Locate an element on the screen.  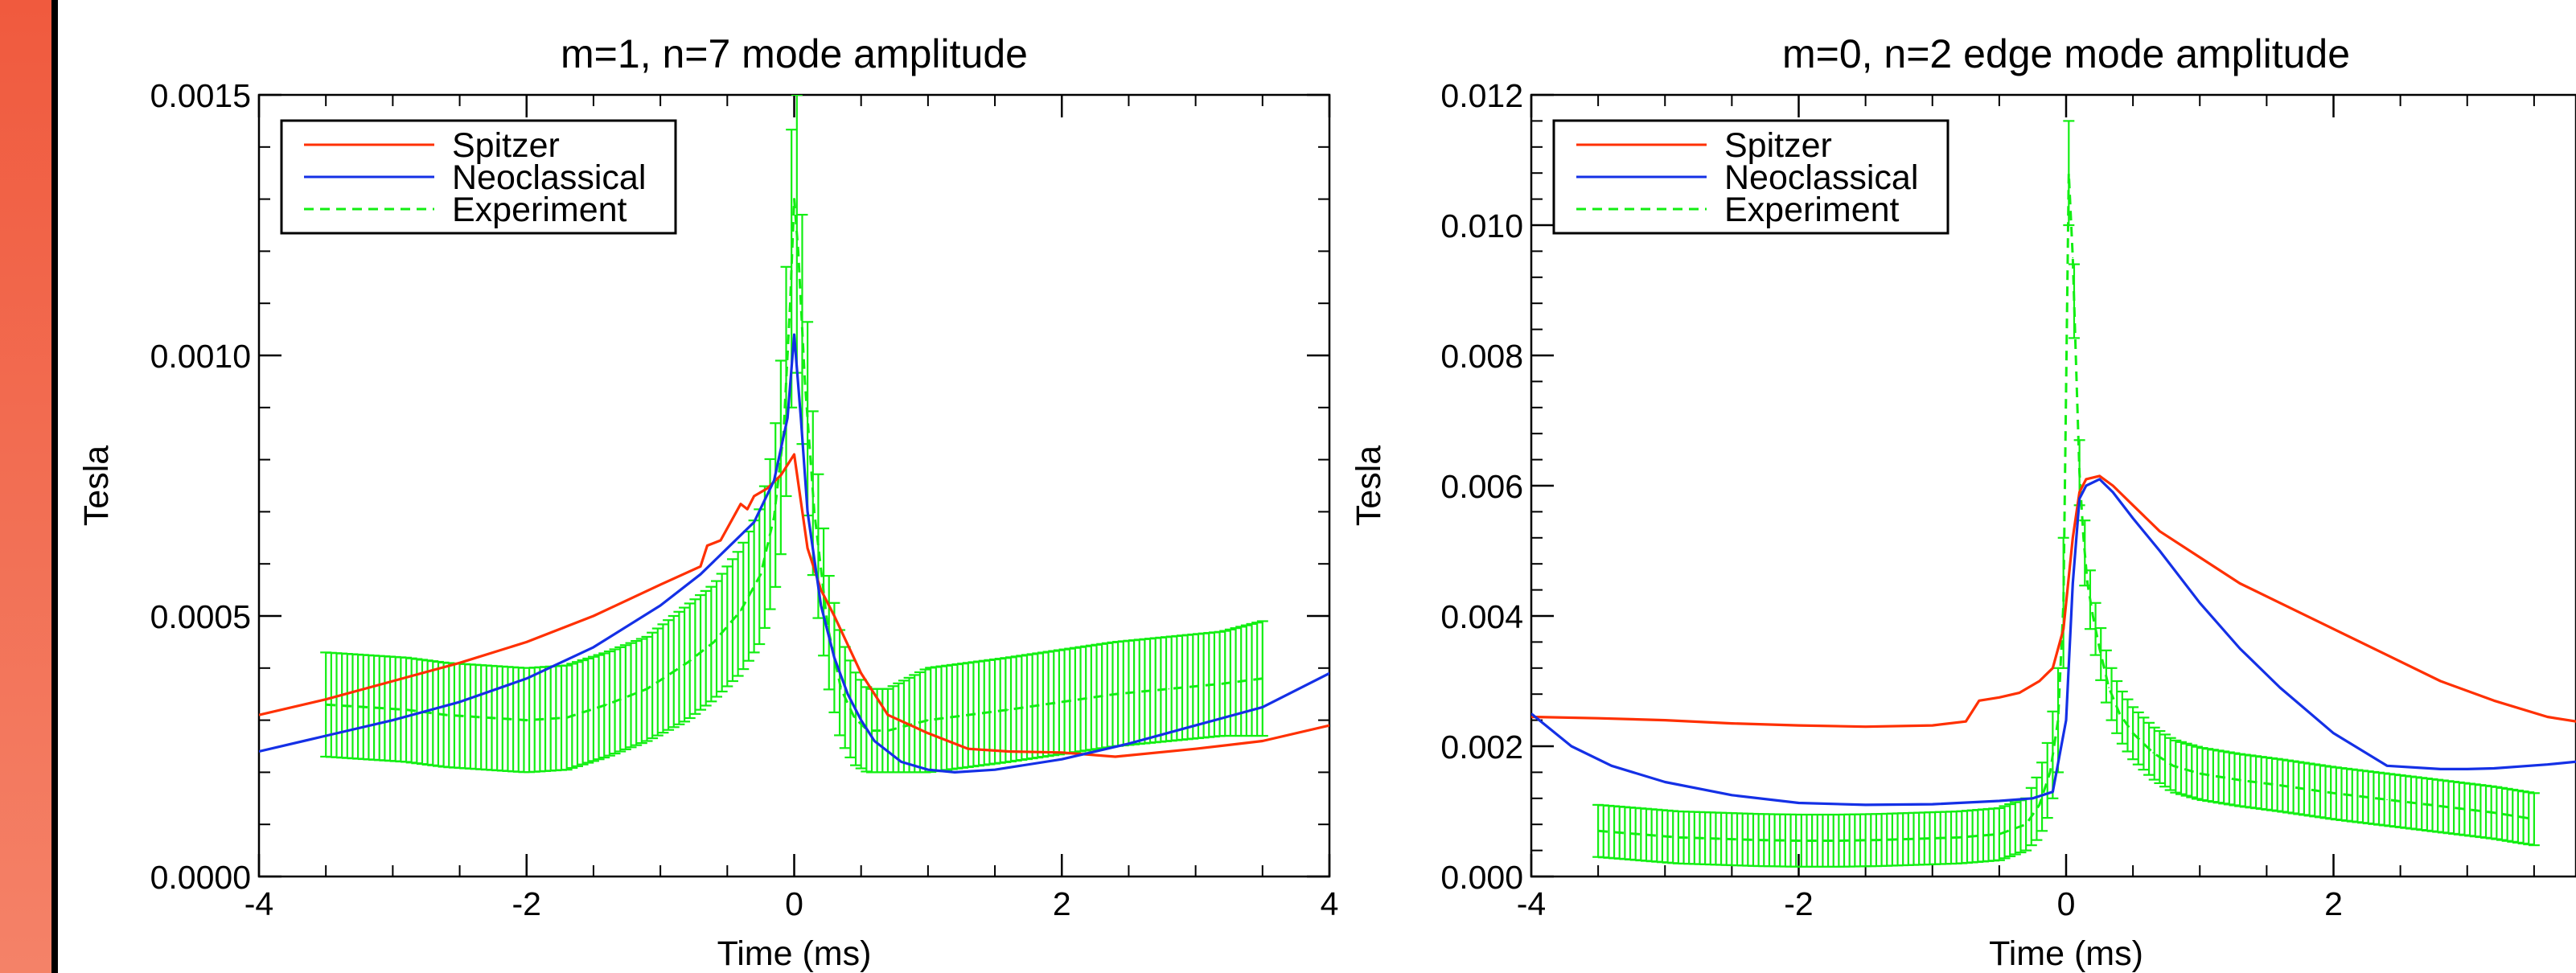
legend-label-spitzer: Spitzer is located at coordinates (506, 145).